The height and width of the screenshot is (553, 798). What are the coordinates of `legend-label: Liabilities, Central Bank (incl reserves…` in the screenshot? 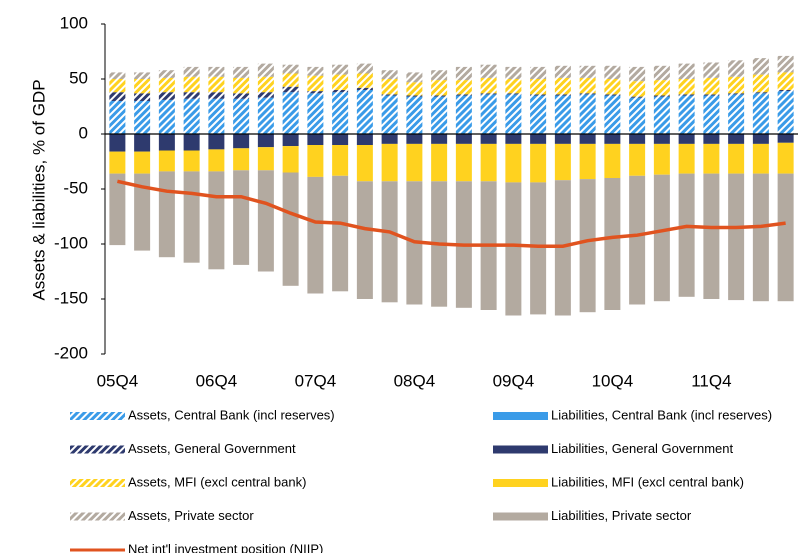 It's located at (661, 414).